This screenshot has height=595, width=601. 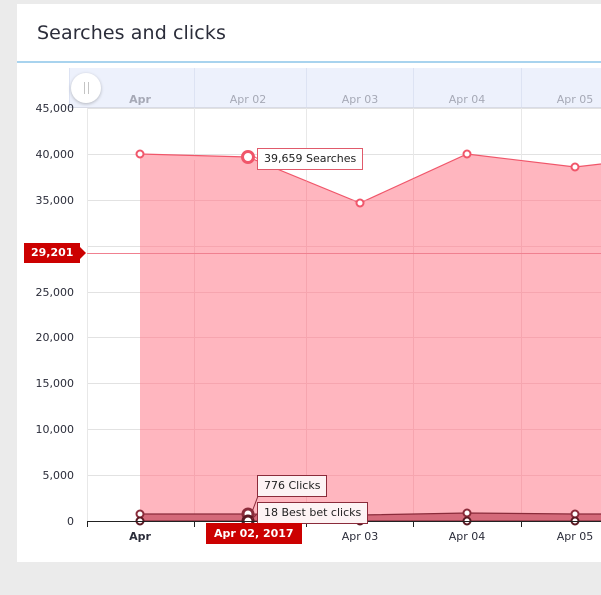 What do you see at coordinates (55, 108) in the screenshot?
I see `y-tick-label: 45,000` at bounding box center [55, 108].